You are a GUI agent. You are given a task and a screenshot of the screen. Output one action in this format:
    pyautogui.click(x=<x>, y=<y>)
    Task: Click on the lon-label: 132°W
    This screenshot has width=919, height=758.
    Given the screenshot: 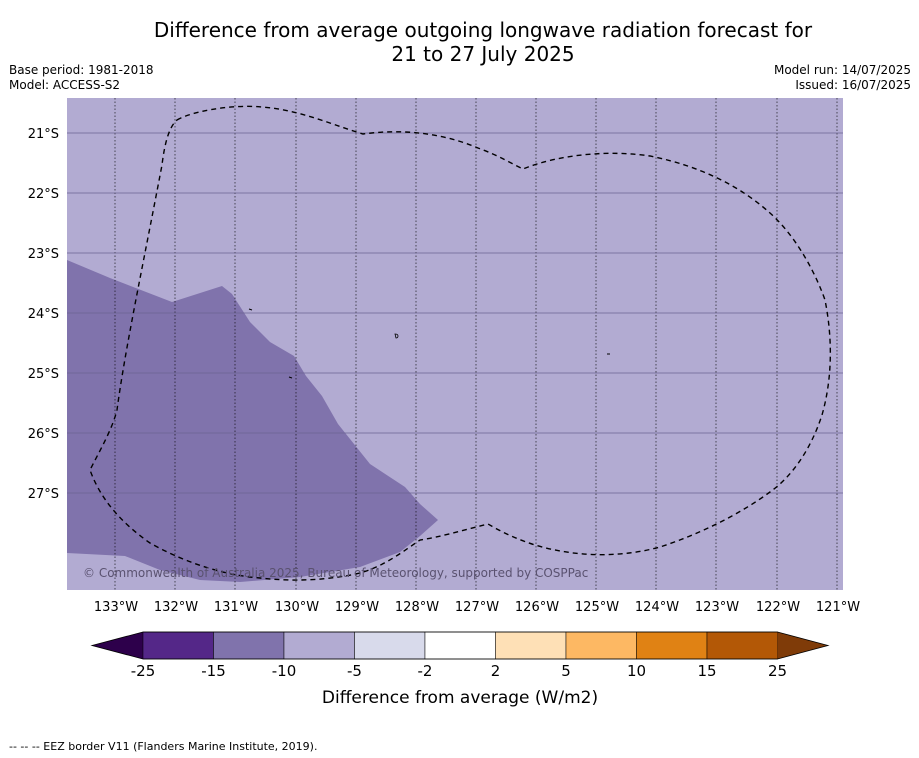 What is the action you would take?
    pyautogui.click(x=176, y=607)
    